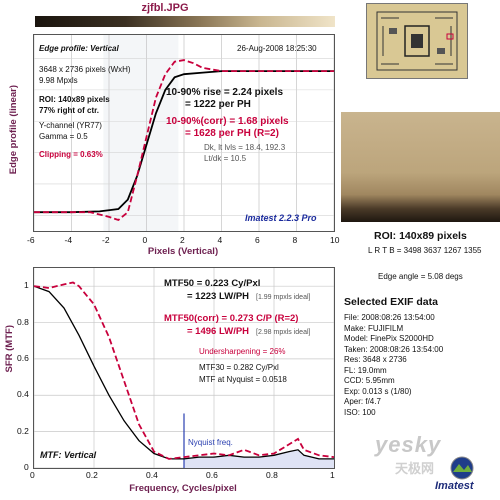  I want to click on mtf50-ideal: [1.99 mpxls ideal], so click(283, 297).